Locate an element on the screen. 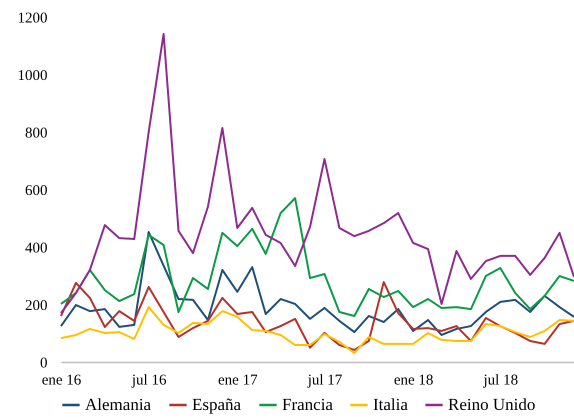 The width and height of the screenshot is (574, 418). y-tick-label: 800 is located at coordinates (36, 134).